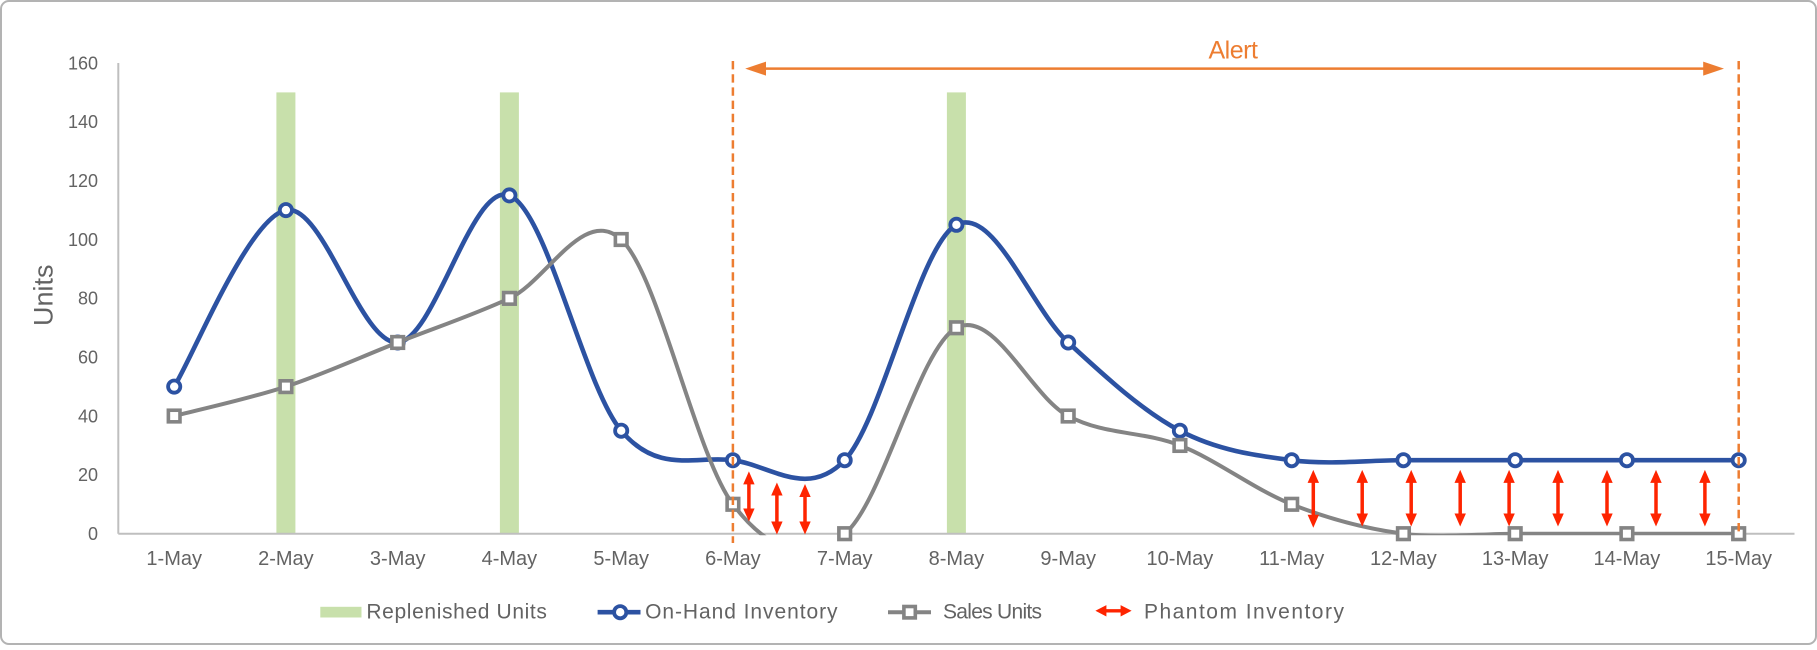  What do you see at coordinates (1515, 559) in the screenshot?
I see `svg-text: 13-May` at bounding box center [1515, 559].